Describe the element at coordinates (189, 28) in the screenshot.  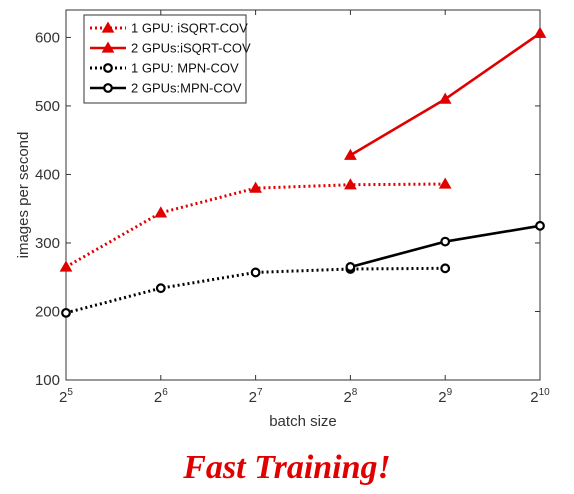
I see `legend-label-0: 1 GPU: iSQRT-COV` at that location.